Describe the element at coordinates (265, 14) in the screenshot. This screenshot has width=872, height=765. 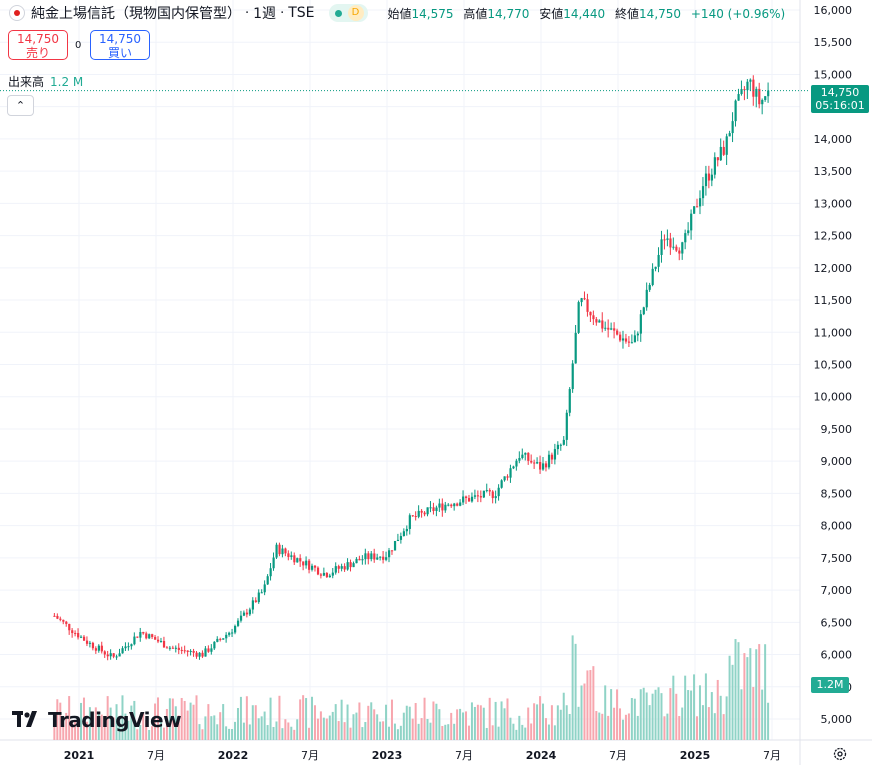
I see `interval-label: 1週` at that location.